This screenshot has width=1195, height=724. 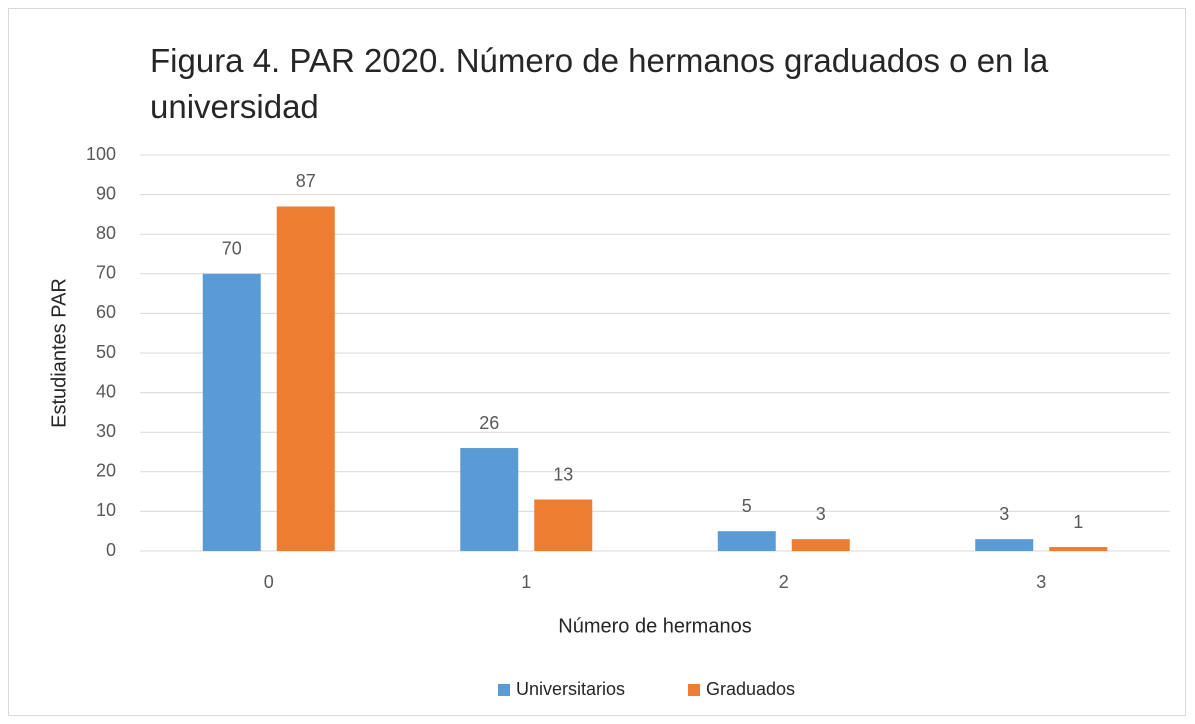 I want to click on y-tick-label: 20, so click(x=106, y=471).